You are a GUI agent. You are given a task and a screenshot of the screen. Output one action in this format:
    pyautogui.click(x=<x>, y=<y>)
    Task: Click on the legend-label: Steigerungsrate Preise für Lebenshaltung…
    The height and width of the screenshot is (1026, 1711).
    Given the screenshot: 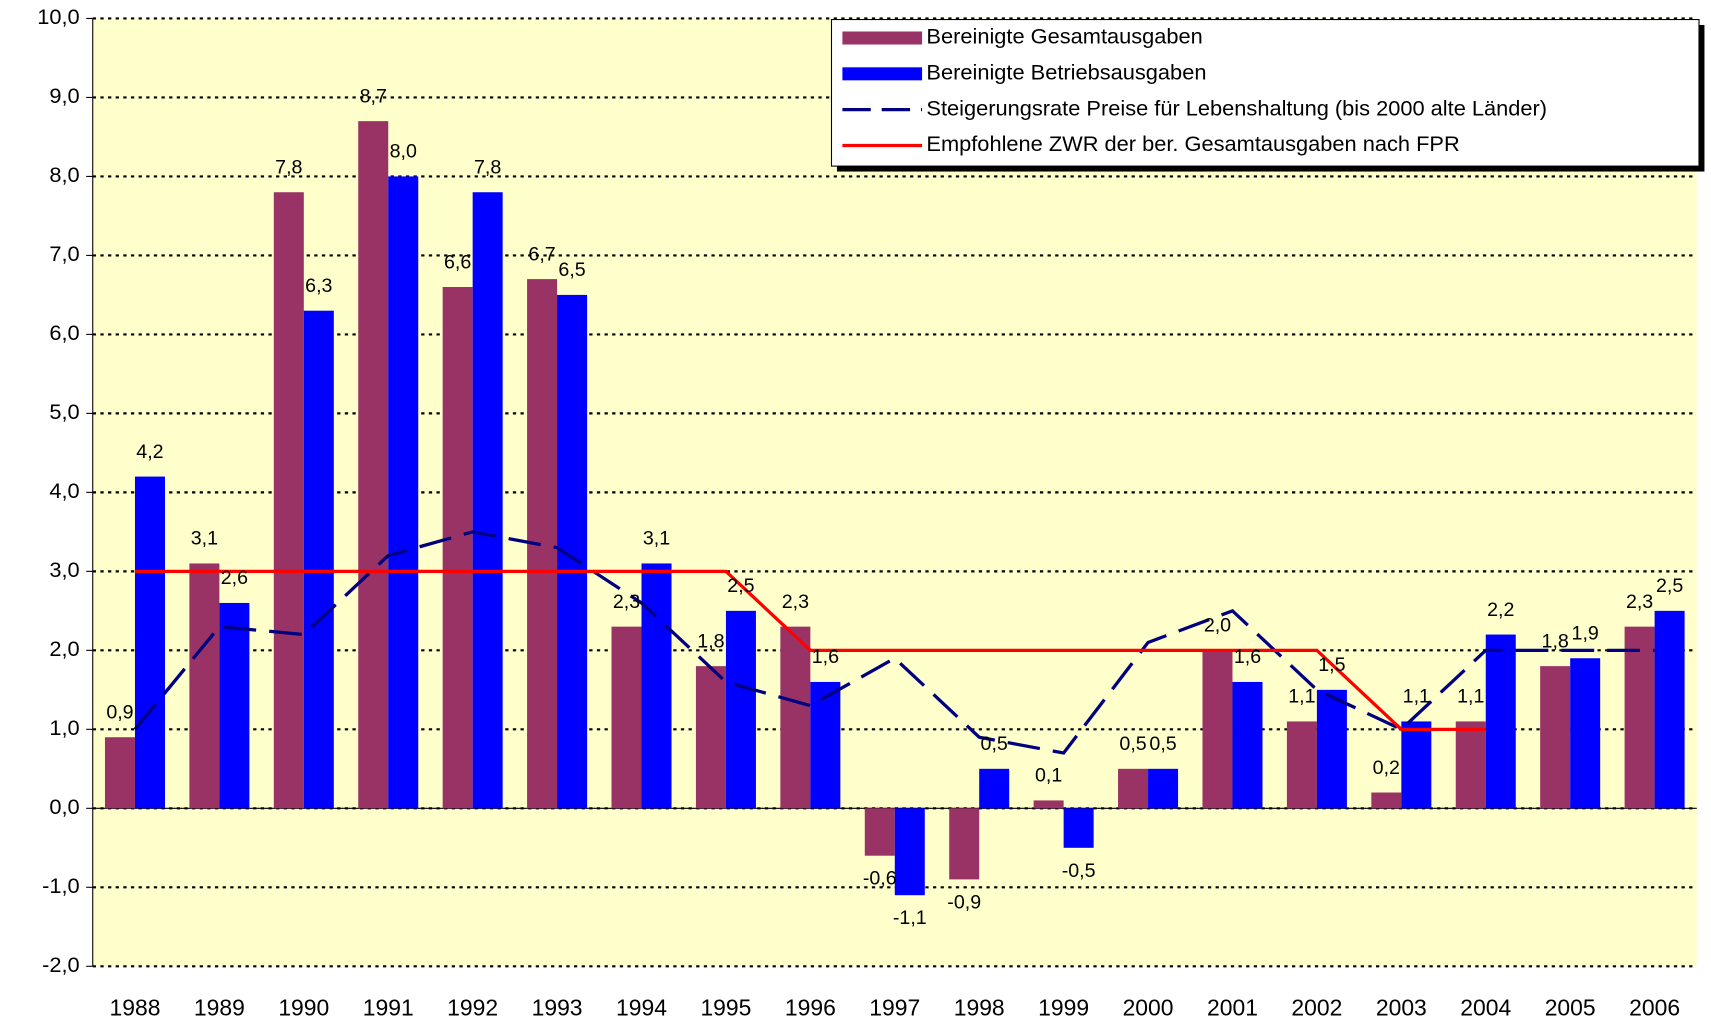 What is the action you would take?
    pyautogui.click(x=1236, y=107)
    